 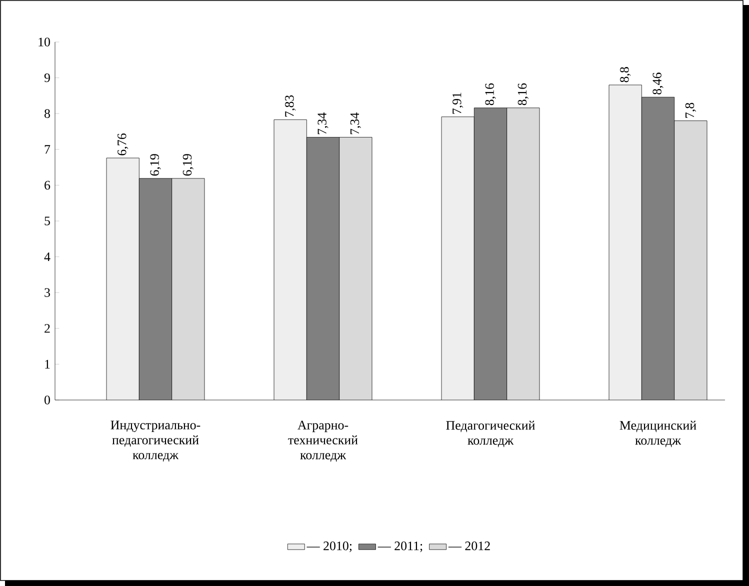 What do you see at coordinates (47, 221) in the screenshot?
I see `y-tick-label: 5` at bounding box center [47, 221].